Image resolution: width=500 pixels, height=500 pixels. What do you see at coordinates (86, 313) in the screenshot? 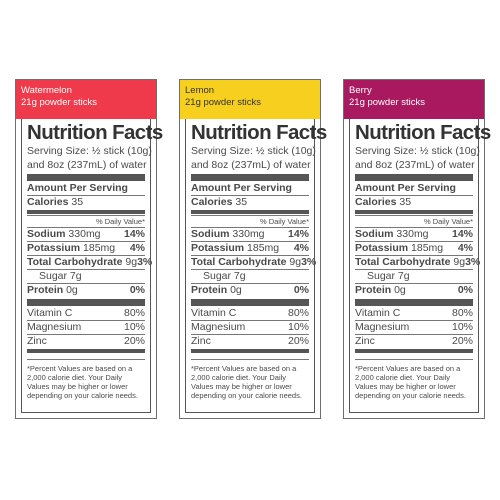
I see `vitamin-c-row: Vitamin C 80%` at bounding box center [86, 313].